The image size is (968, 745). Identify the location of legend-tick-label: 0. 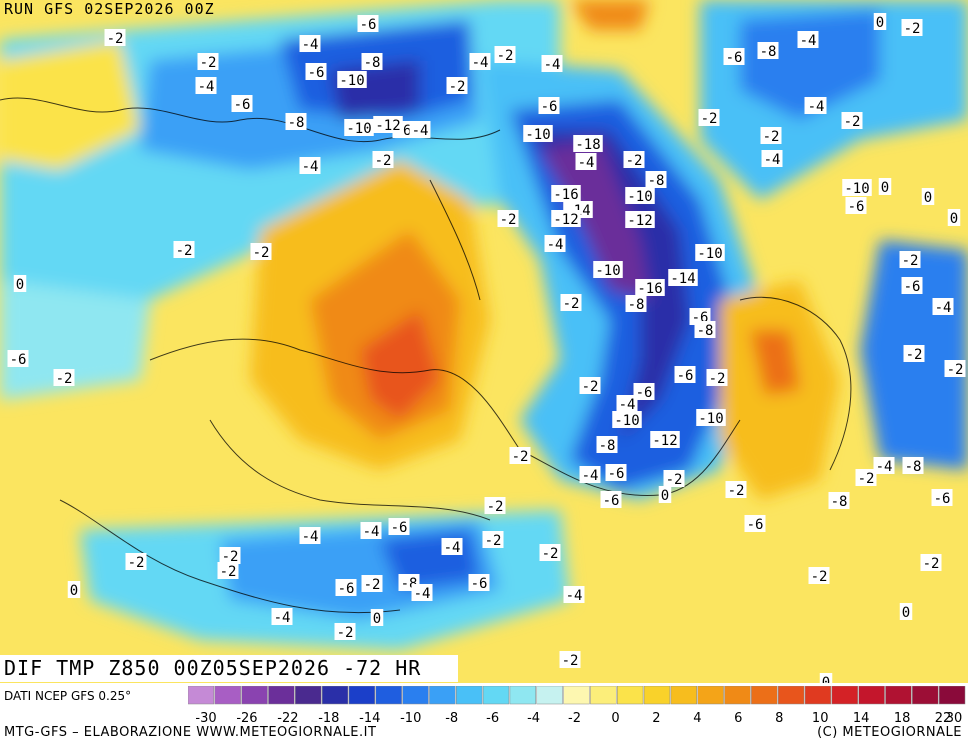
(615, 718).